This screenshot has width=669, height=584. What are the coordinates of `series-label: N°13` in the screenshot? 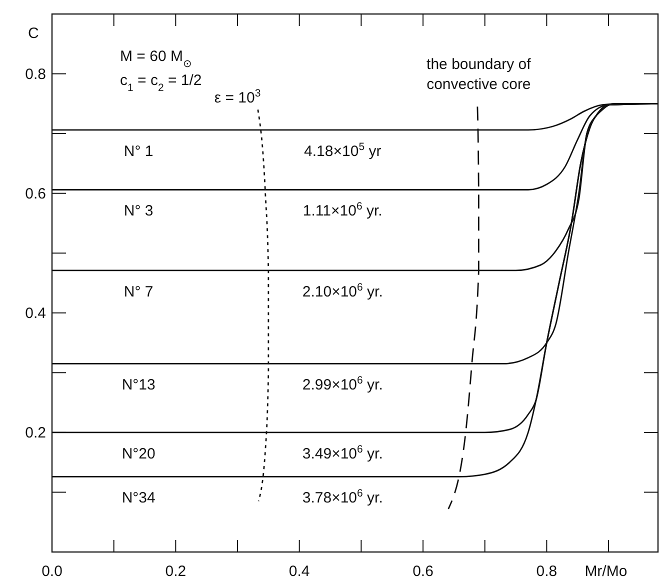 It's located at (139, 385).